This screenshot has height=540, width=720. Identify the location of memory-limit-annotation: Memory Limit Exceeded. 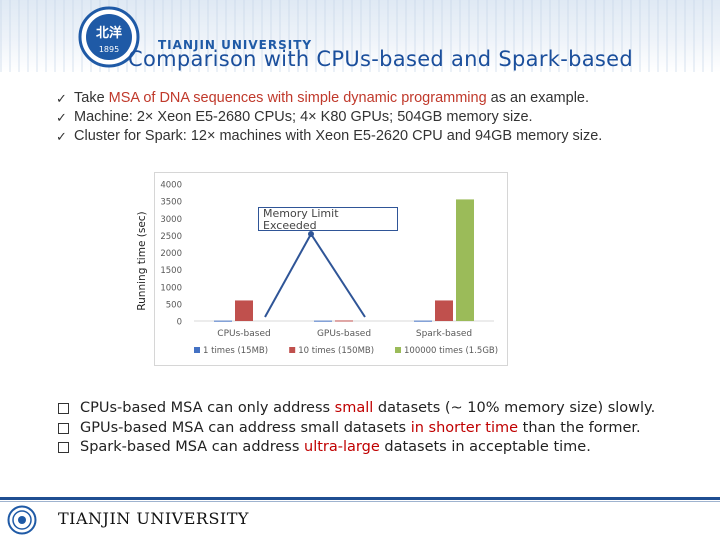
(328, 219).